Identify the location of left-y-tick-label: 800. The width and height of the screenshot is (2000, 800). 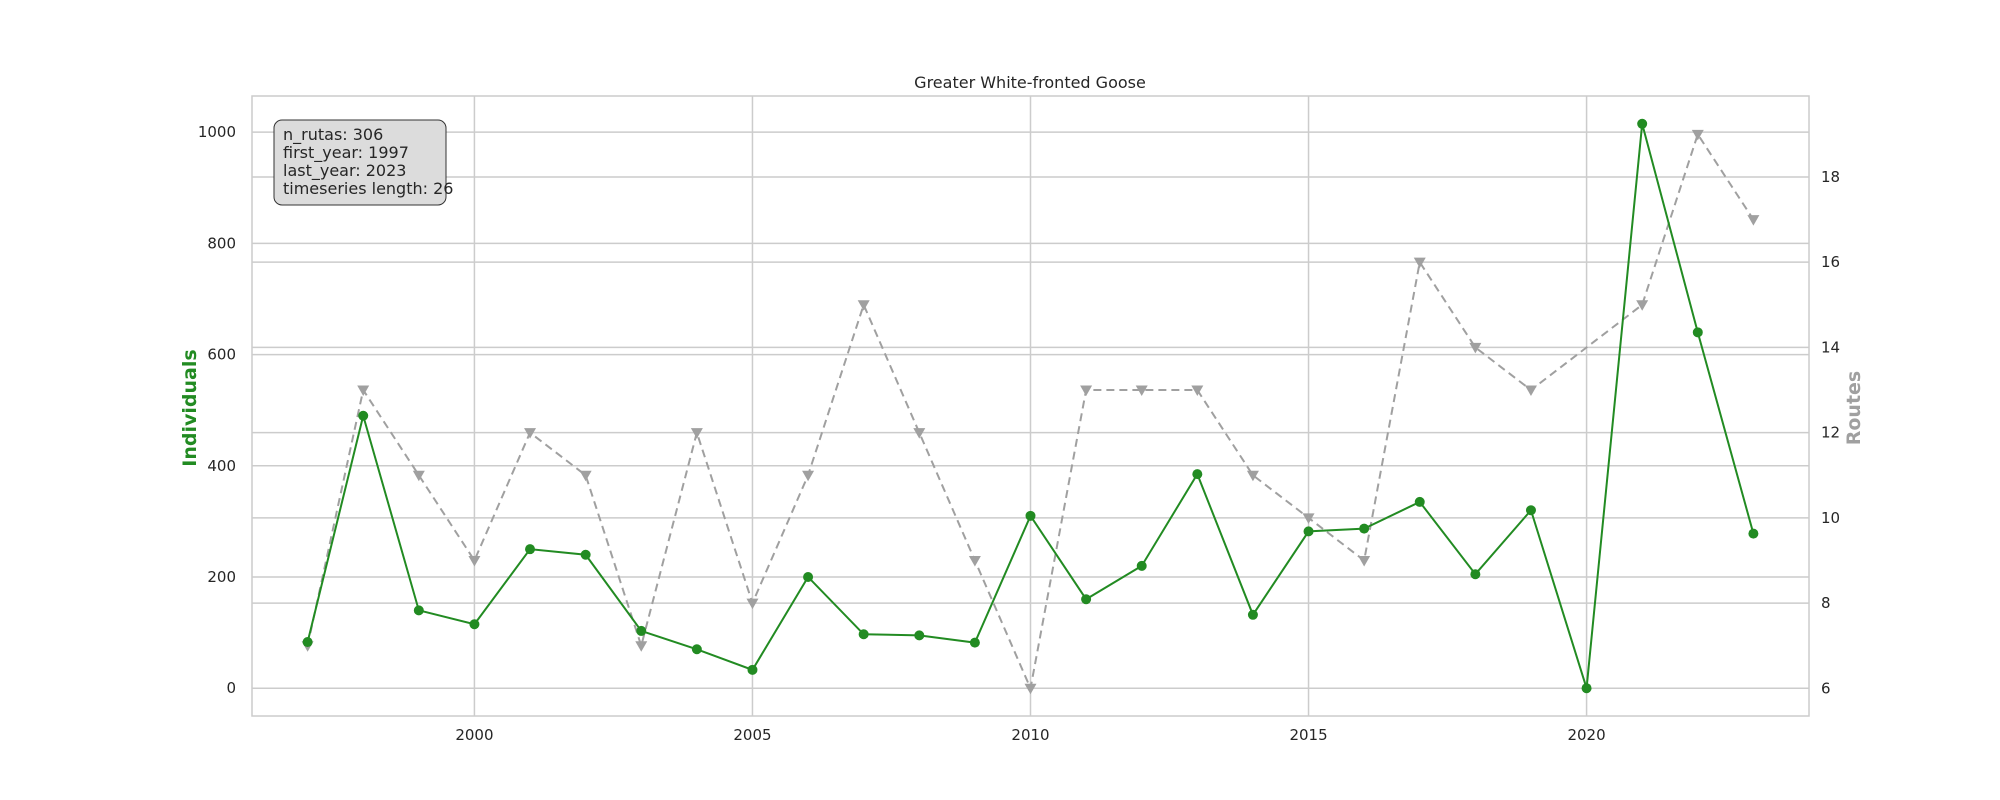
(221, 243).